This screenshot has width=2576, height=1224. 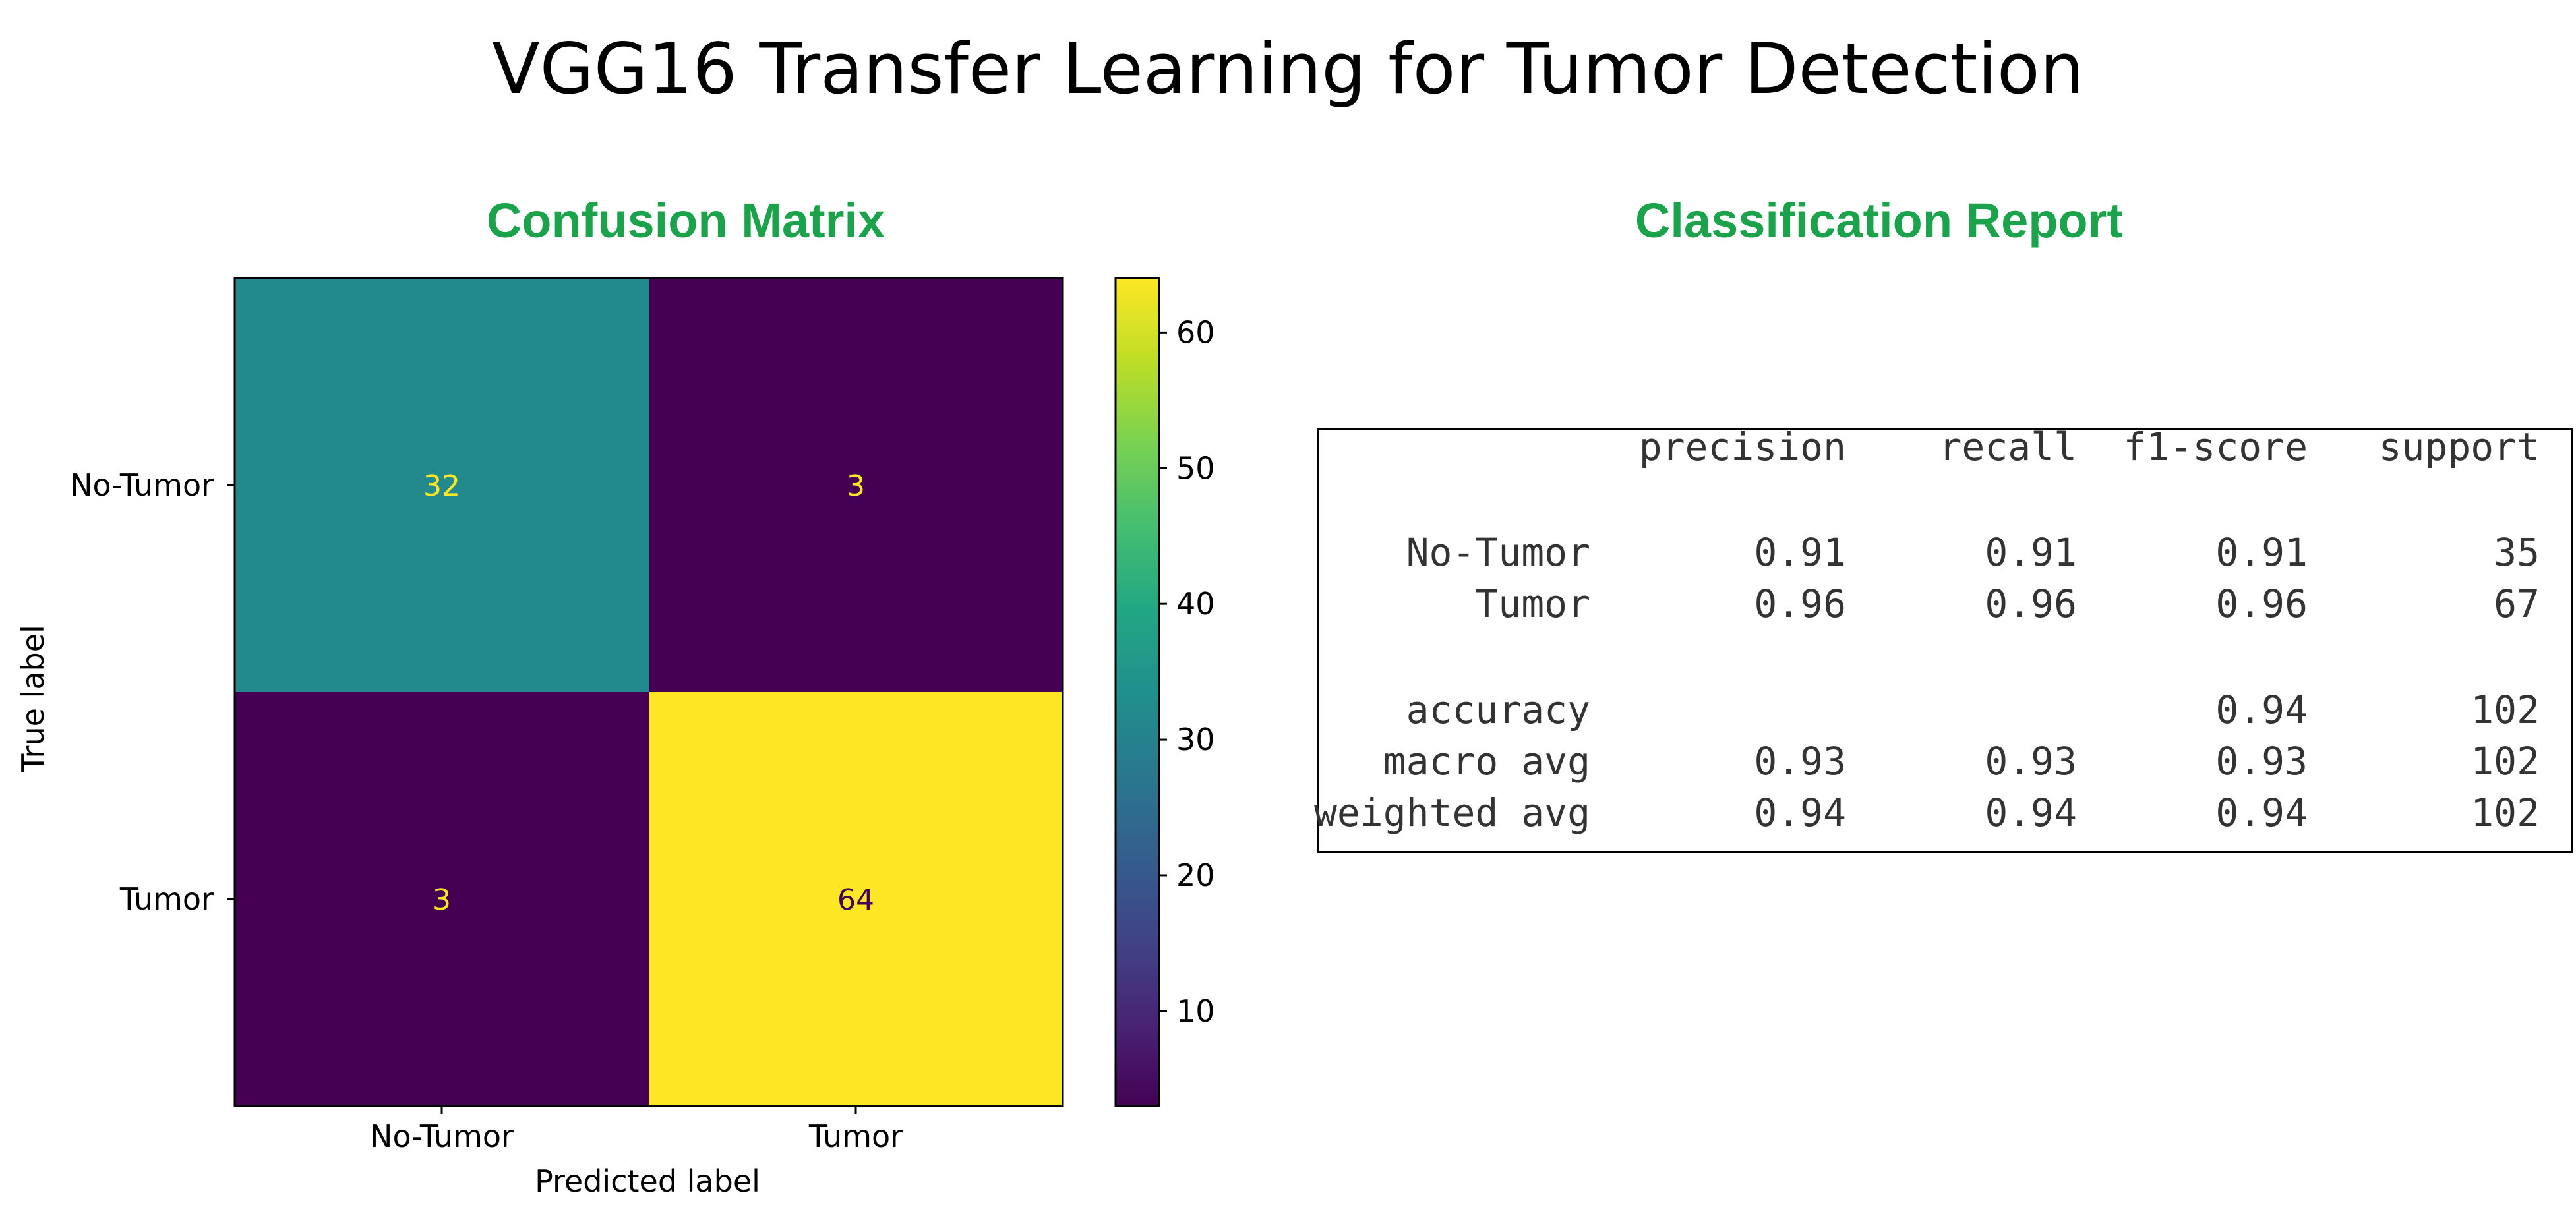 I want to click on x-tick-label: Tumor, so click(x=855, y=1136).